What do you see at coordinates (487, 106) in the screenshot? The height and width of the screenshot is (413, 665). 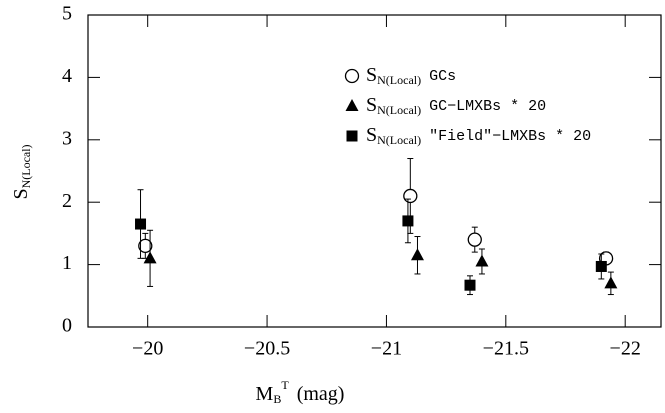 I see `legend-name: GC−LMXBs * 20` at bounding box center [487, 106].